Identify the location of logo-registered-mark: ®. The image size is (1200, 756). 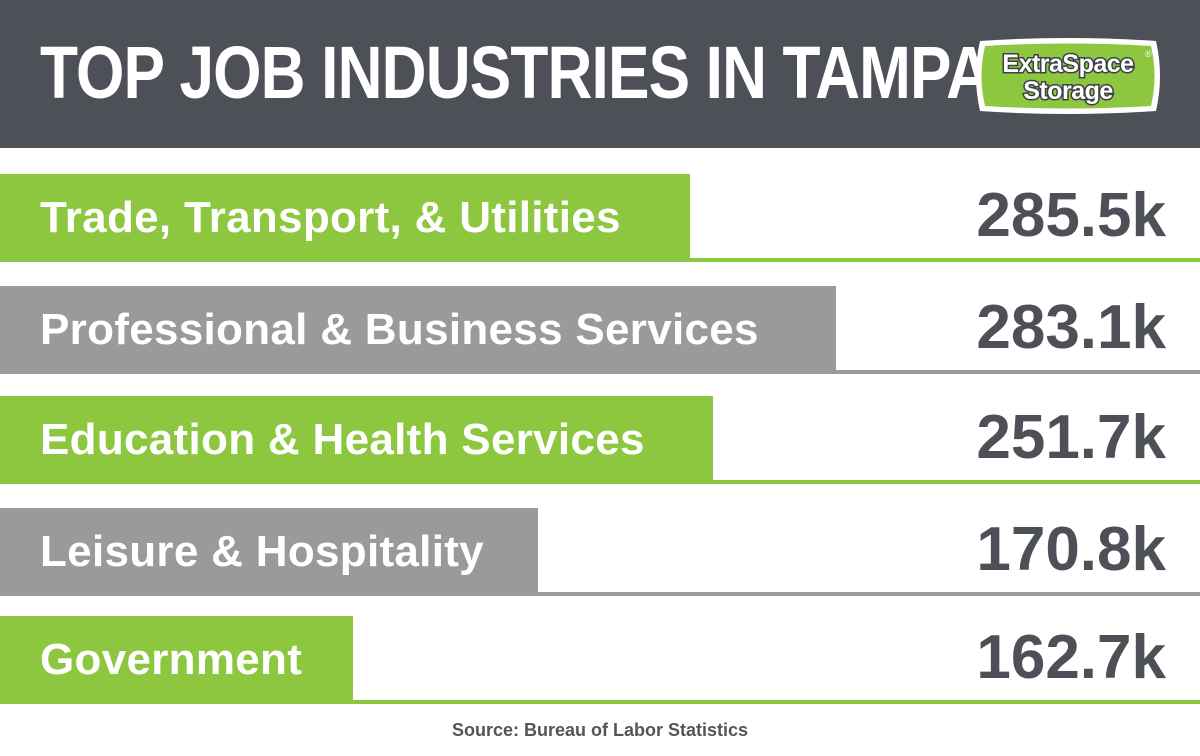
(1148, 54).